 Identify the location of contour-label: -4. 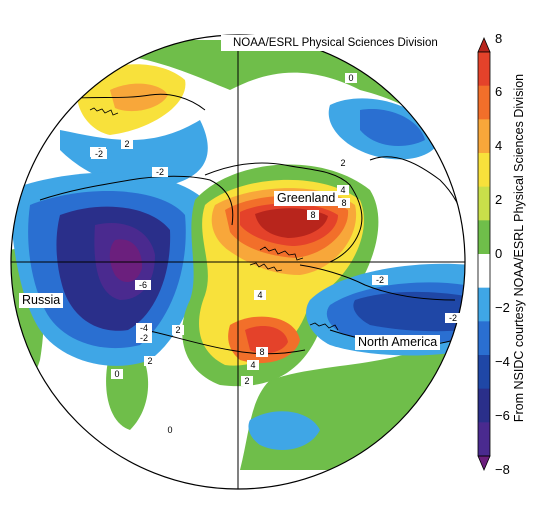
(144, 328).